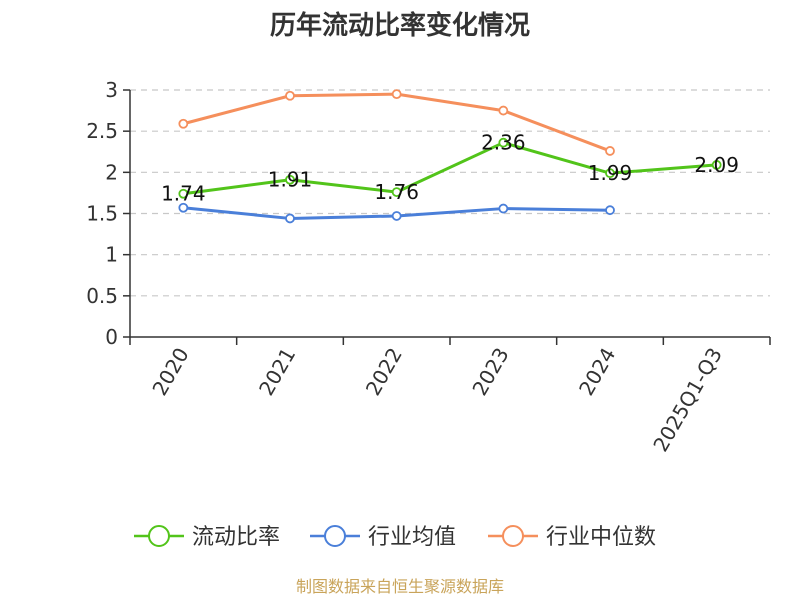  Describe the element at coordinates (111, 90) in the screenshot. I see `y-tick-label: 3` at that location.